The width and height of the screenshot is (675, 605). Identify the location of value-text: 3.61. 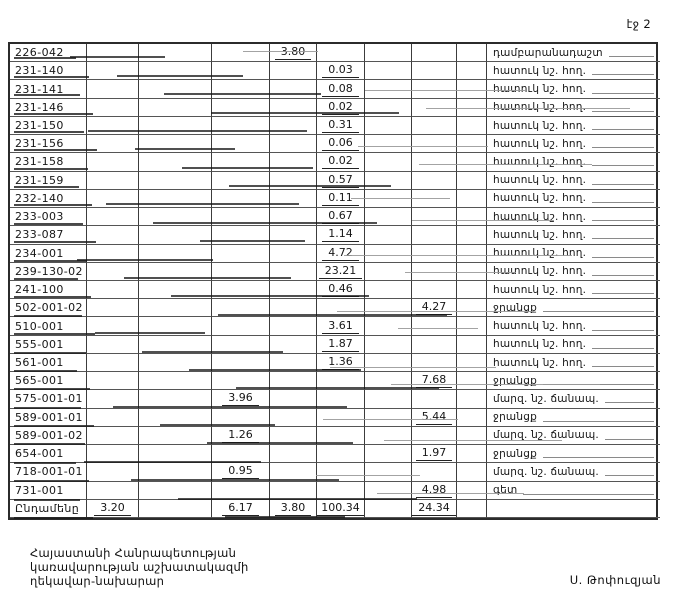
(340, 326).